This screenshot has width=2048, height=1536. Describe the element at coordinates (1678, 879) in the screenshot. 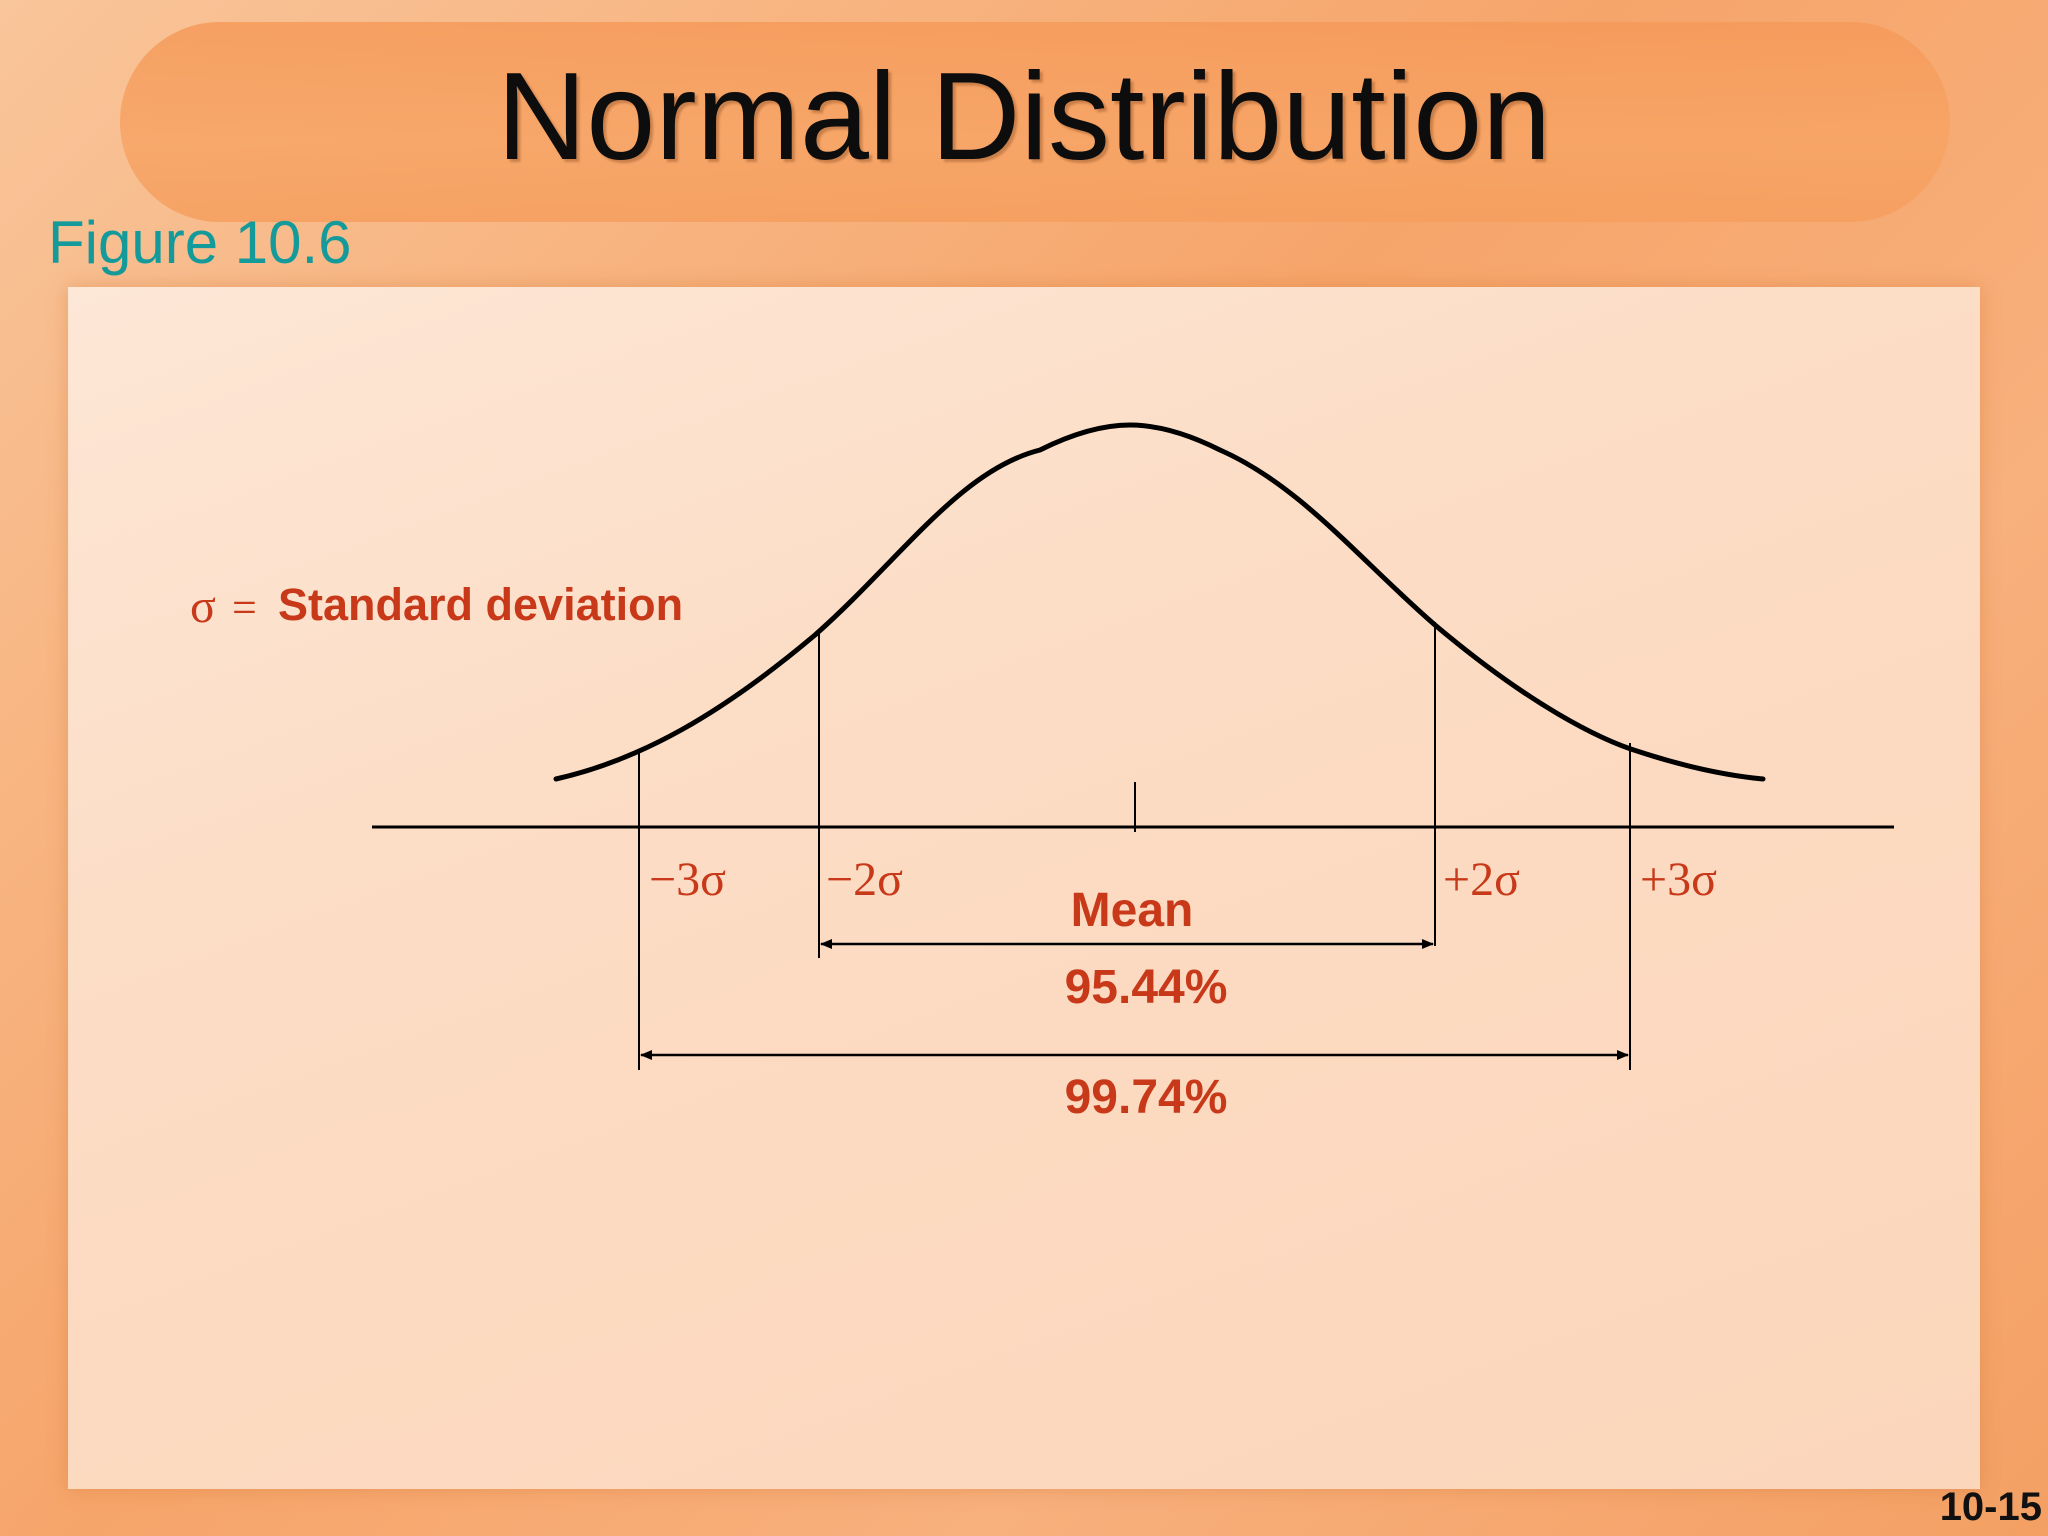

I see `plus3-sigma-label: +3σ` at that location.